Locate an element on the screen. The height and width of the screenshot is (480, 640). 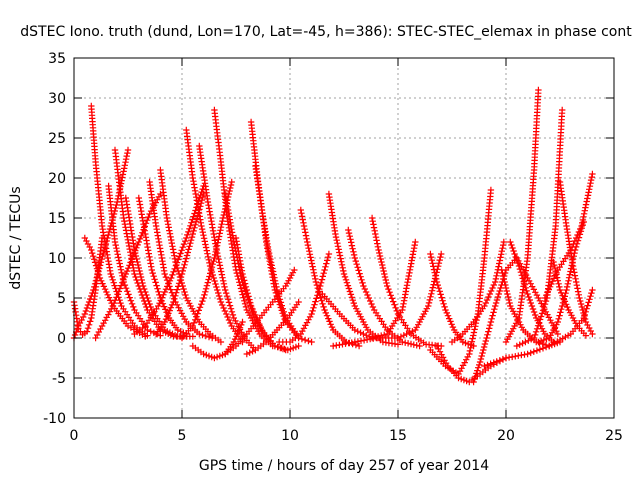
y-tick-label: 20 is located at coordinates (57, 179).